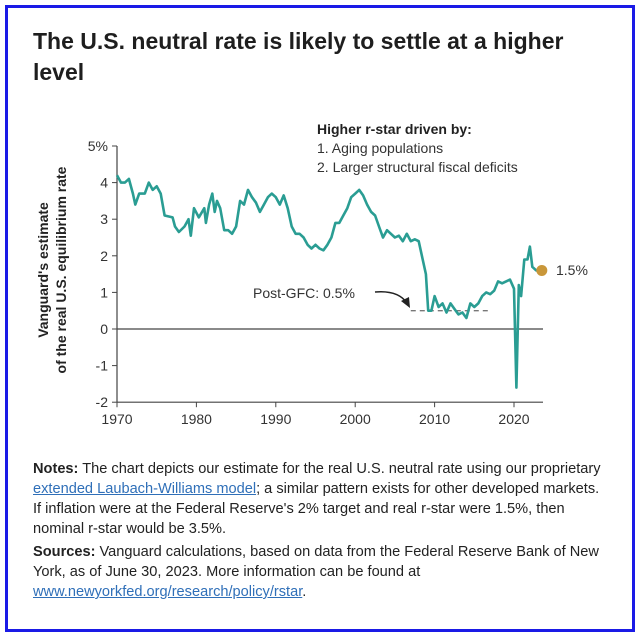 Image resolution: width=639 pixels, height=637 pixels. I want to click on y-tick-label: -1, so click(102, 366).